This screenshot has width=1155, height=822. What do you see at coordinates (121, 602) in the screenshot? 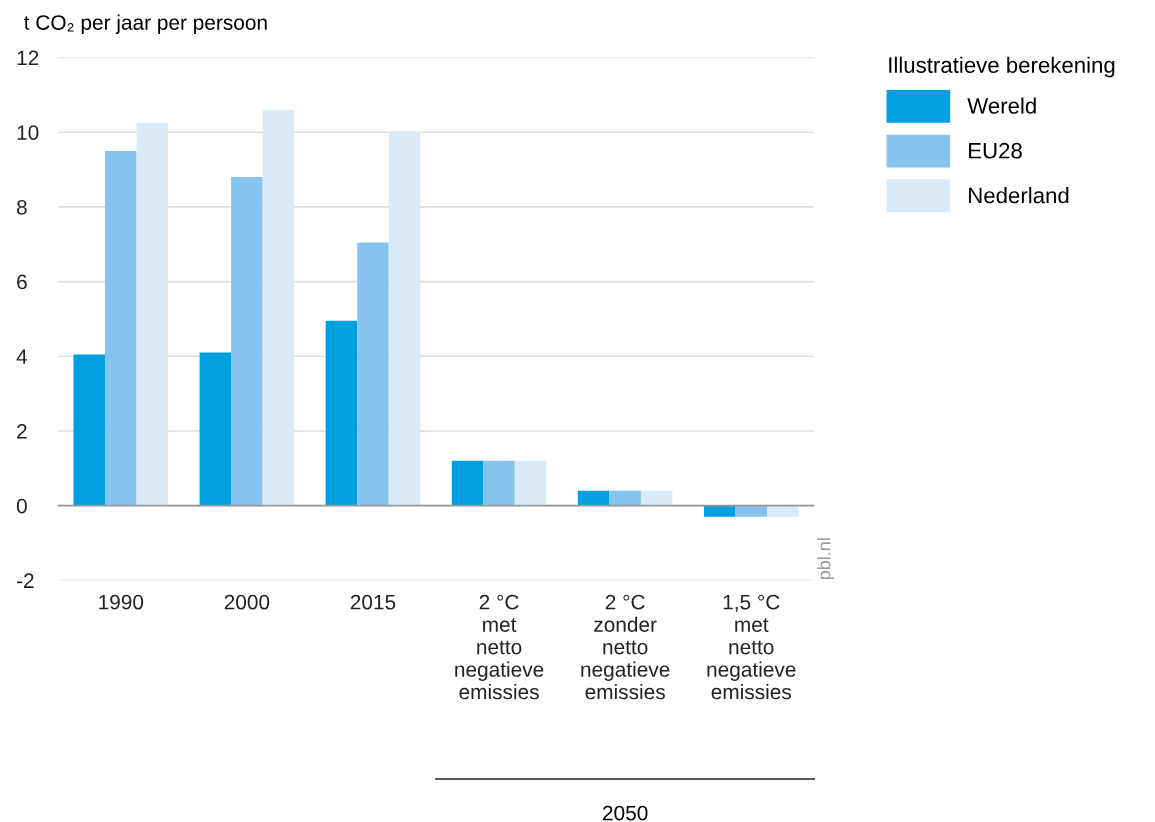
I see `x-tick-label: 1990` at bounding box center [121, 602].